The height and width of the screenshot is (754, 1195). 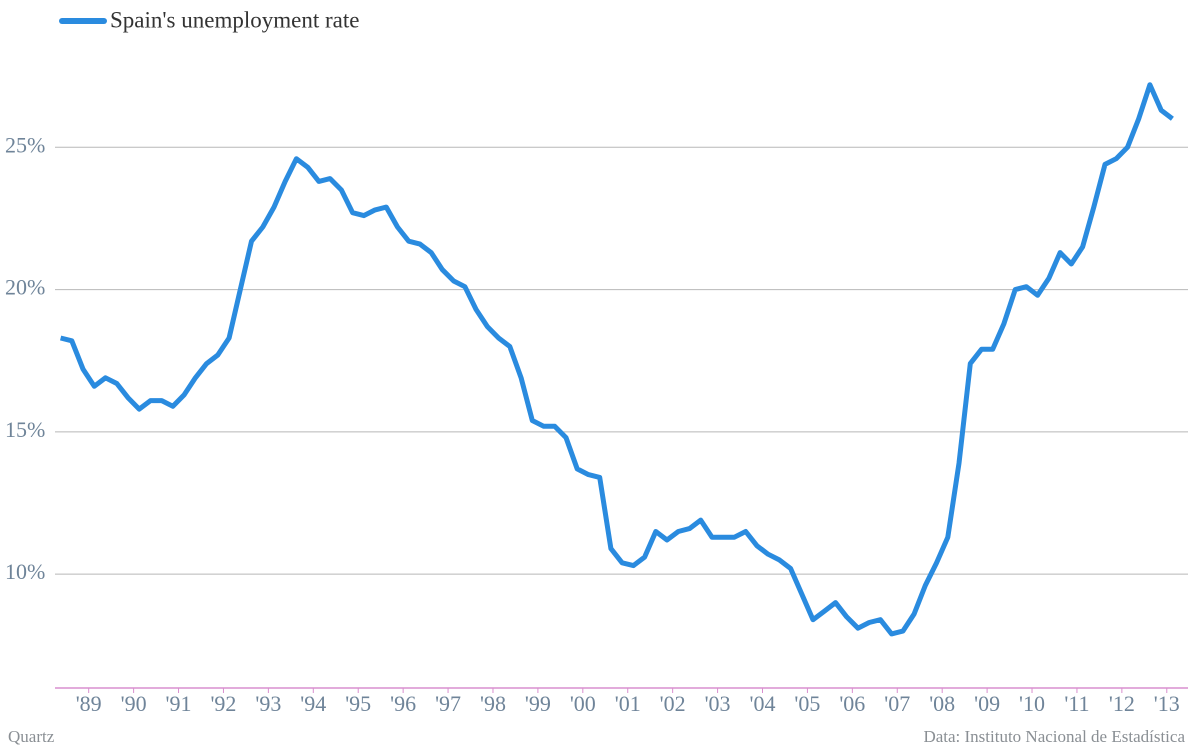 What do you see at coordinates (1122, 703) in the screenshot?
I see `x-tick-label: '12` at bounding box center [1122, 703].